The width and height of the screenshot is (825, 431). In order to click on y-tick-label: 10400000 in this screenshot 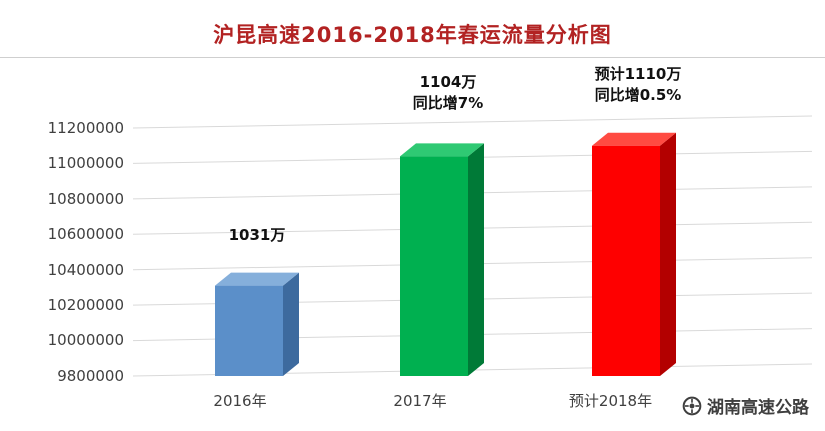, I will do `click(85, 270)`.